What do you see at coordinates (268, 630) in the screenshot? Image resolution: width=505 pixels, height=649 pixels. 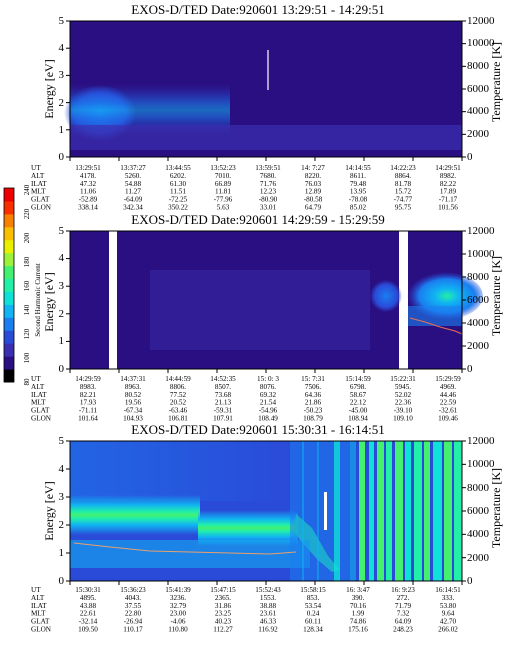 I see `table-cell: 116.92` at bounding box center [268, 630].